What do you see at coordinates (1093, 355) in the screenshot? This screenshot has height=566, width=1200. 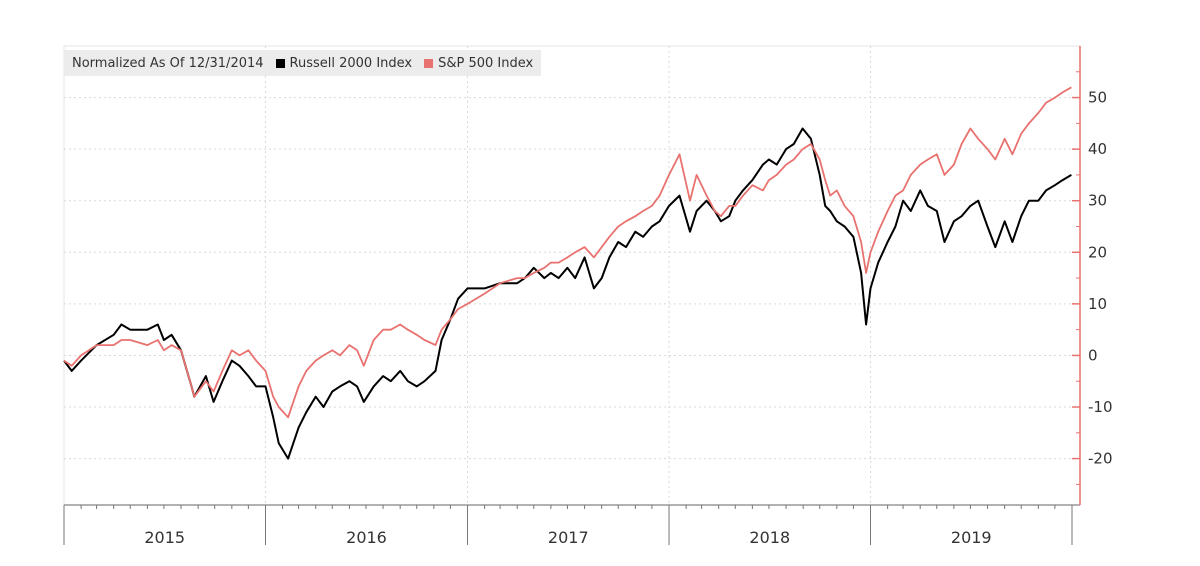 I see `y-tick-label: 0` at bounding box center [1093, 355].